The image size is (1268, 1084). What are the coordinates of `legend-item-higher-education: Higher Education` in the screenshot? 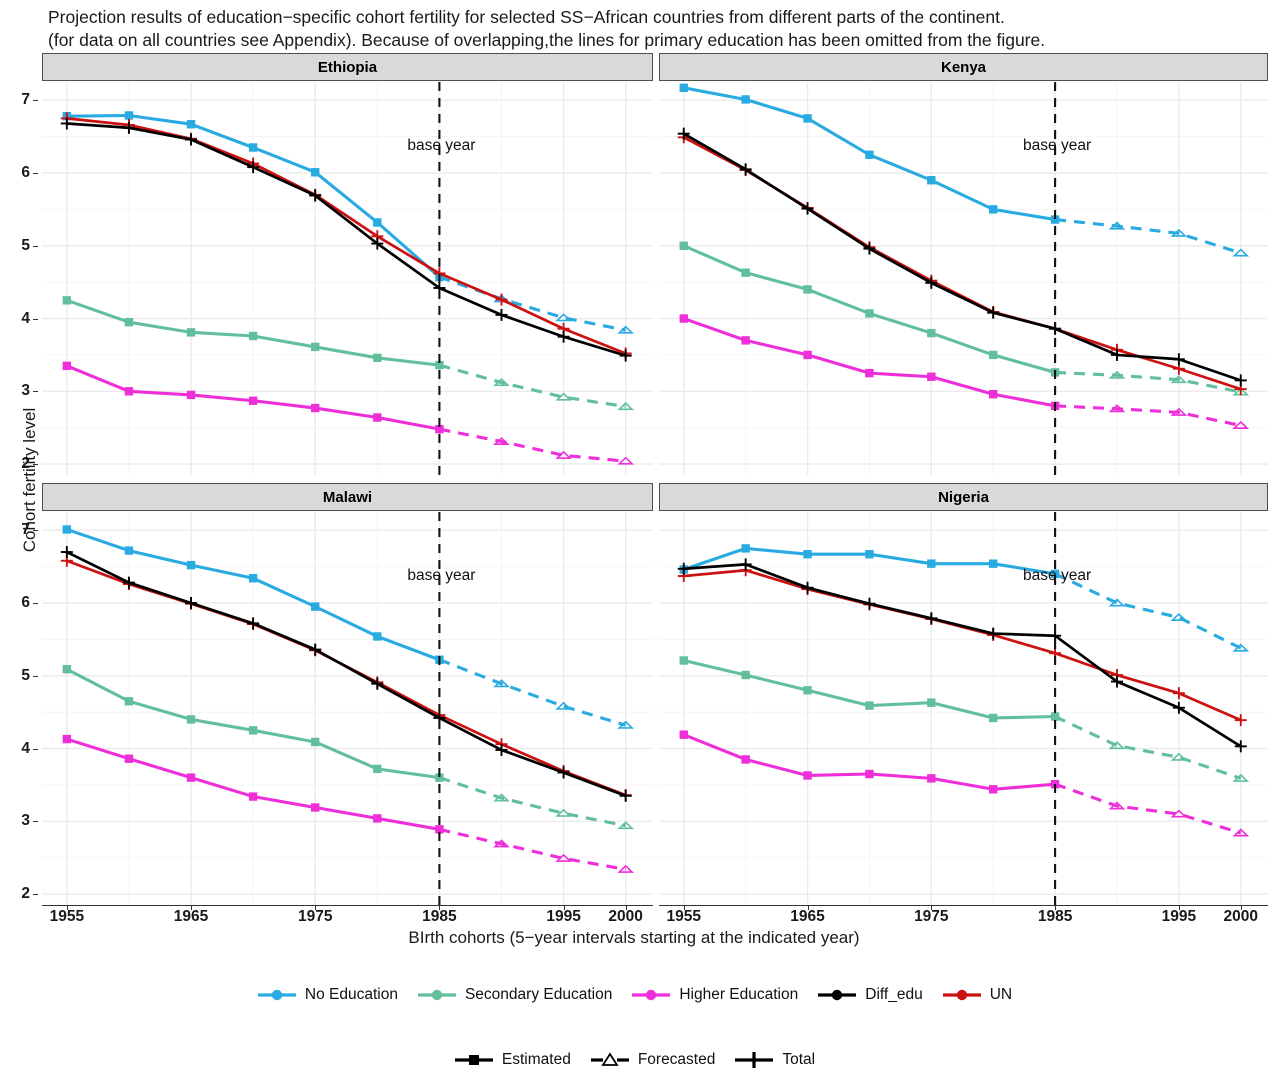 It's located at (714, 995).